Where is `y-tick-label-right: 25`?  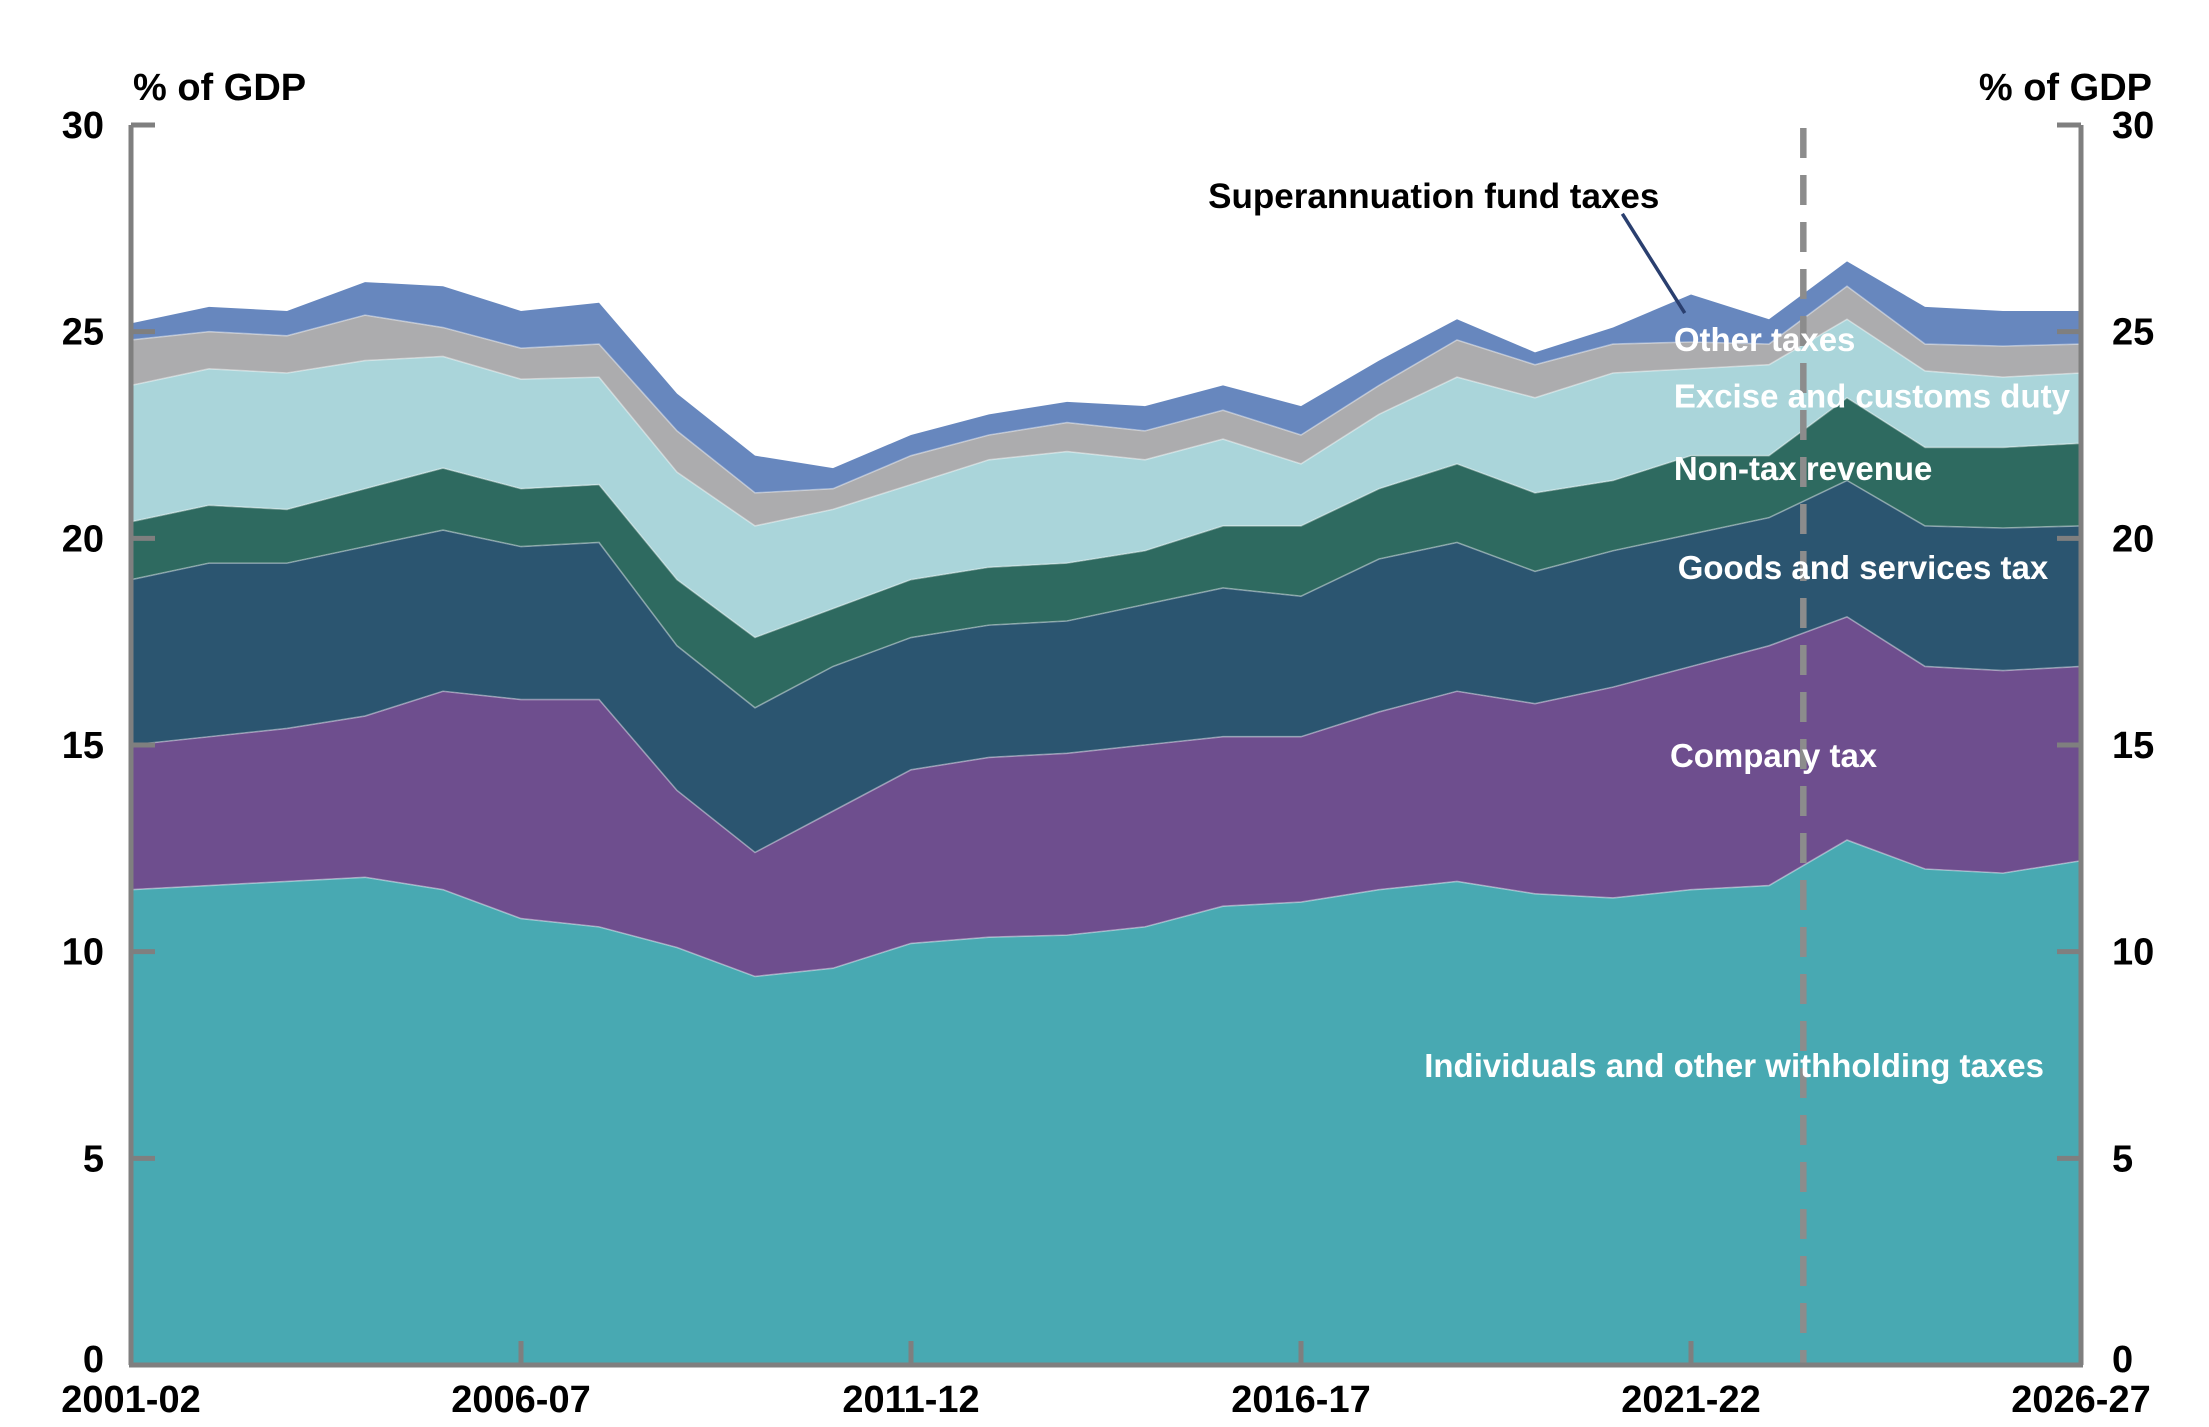 y-tick-label-right: 25 is located at coordinates (2133, 333).